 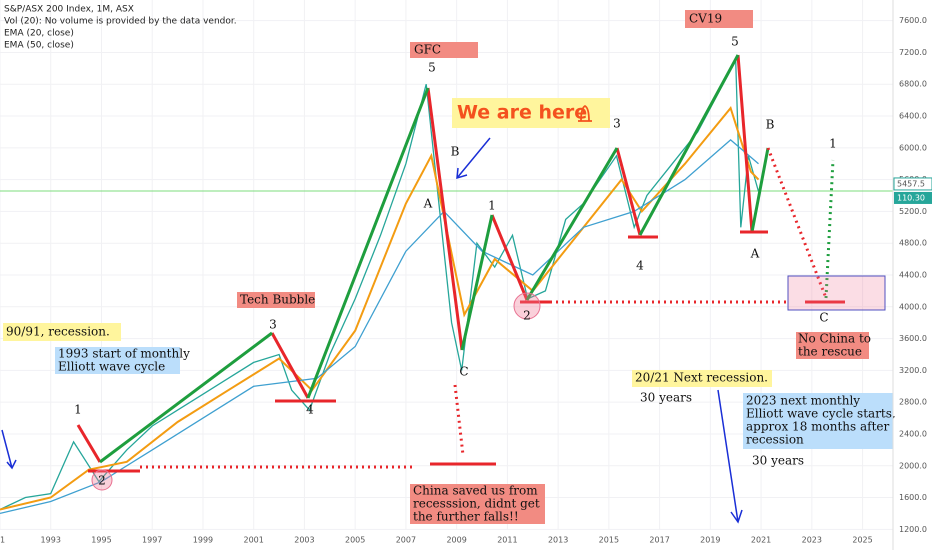 I want to click on y-tick-label: 1200.0, so click(x=913, y=529).